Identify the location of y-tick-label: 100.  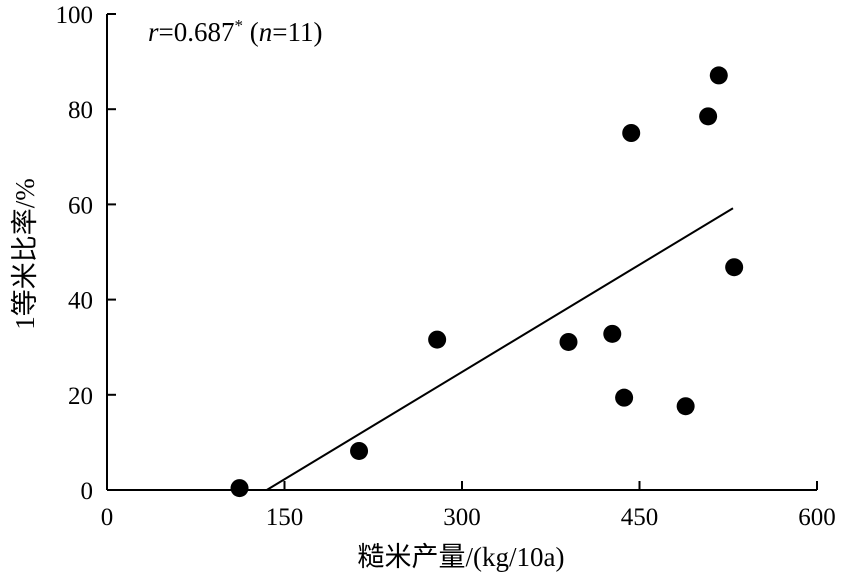
(75, 15).